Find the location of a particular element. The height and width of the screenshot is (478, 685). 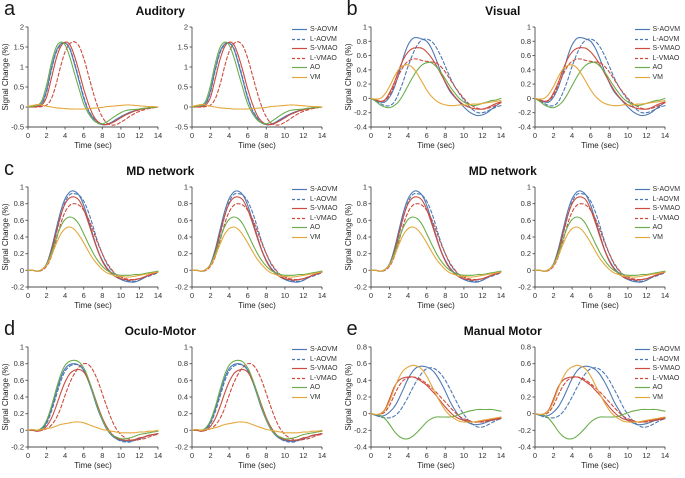

series-line-L-AOVM is located at coordinates (93, 403).